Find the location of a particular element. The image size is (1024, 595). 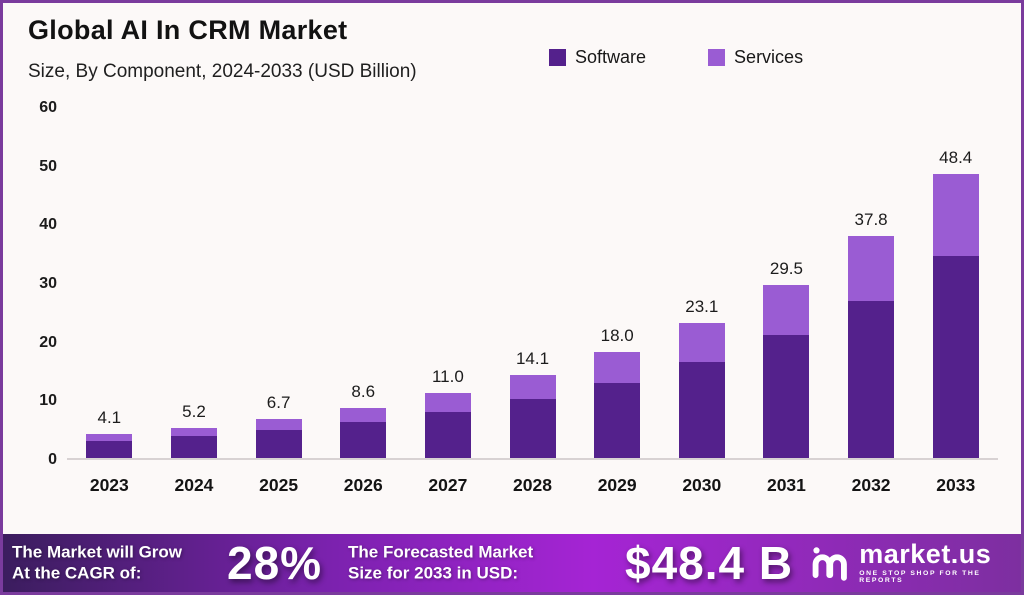

bar-total-label: 4.1 is located at coordinates (109, 417).